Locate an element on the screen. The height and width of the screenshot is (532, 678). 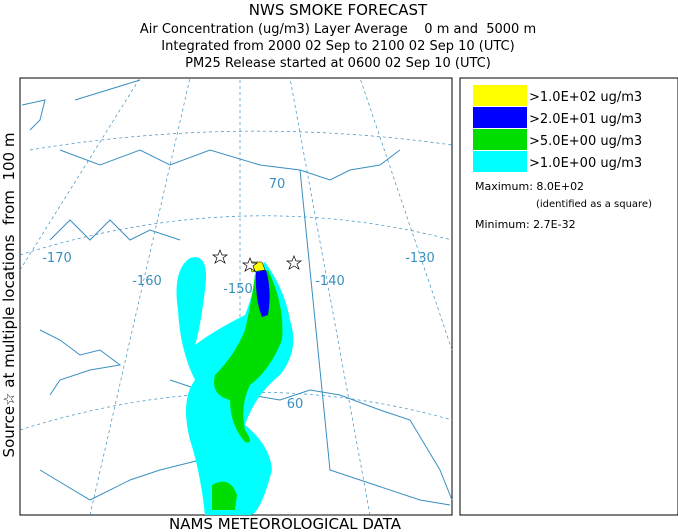
map-label: 60 is located at coordinates (295, 404).